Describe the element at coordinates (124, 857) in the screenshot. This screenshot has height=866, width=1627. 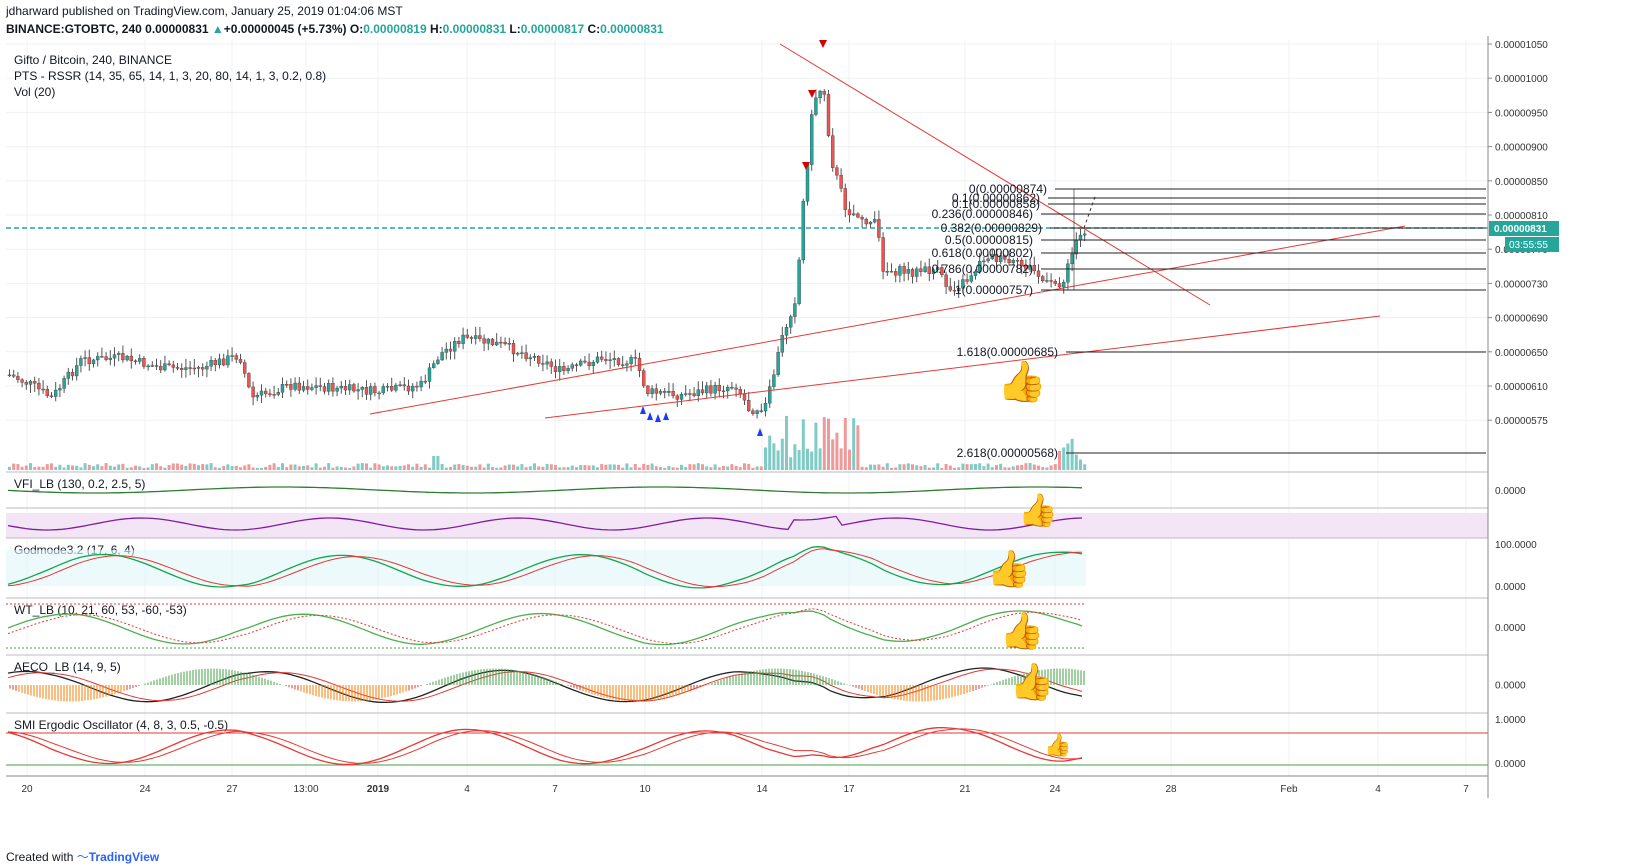
I see `brand-name: TradingView` at that location.